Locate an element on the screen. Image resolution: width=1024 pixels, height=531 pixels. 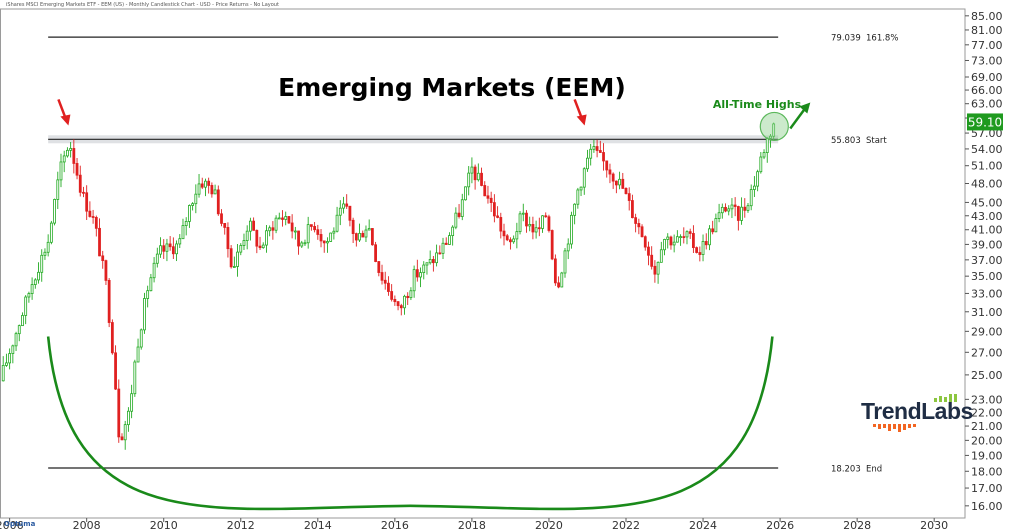
y-tick-label: 20.00 is located at coordinates (987, 440).